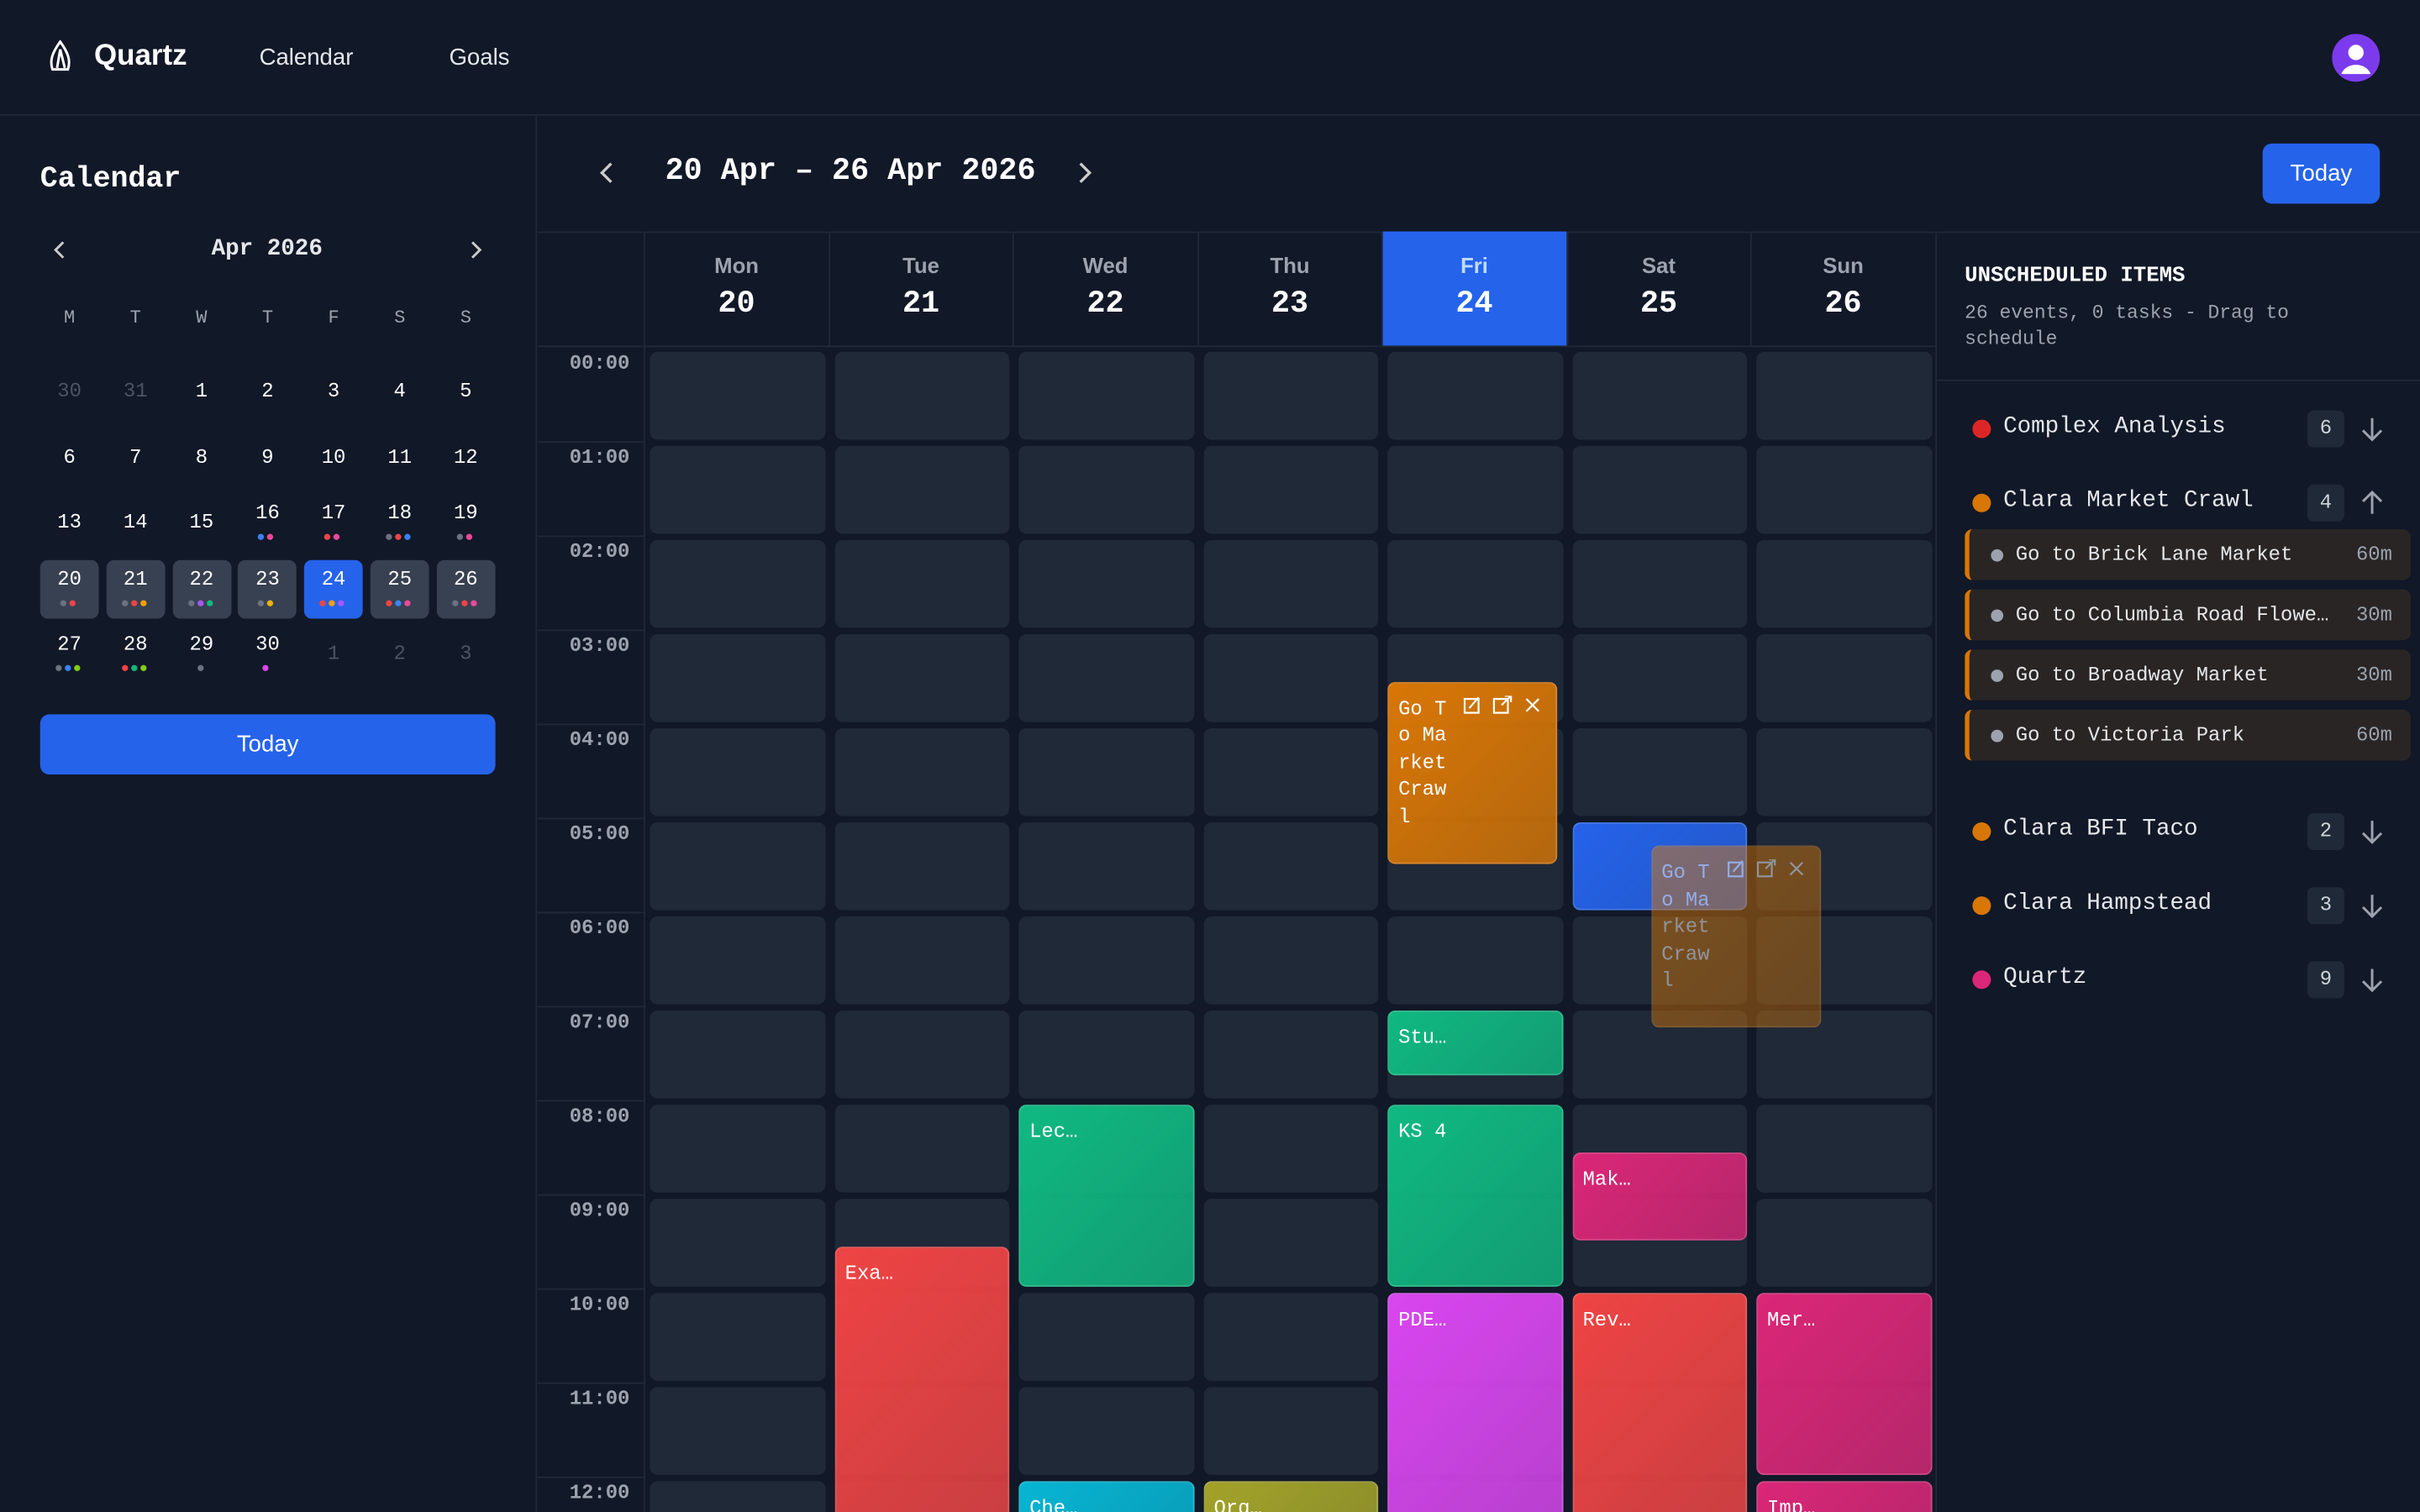 This screenshot has width=2420, height=1512. Describe the element at coordinates (135, 523) in the screenshot. I see `day-cell: 14` at that location.